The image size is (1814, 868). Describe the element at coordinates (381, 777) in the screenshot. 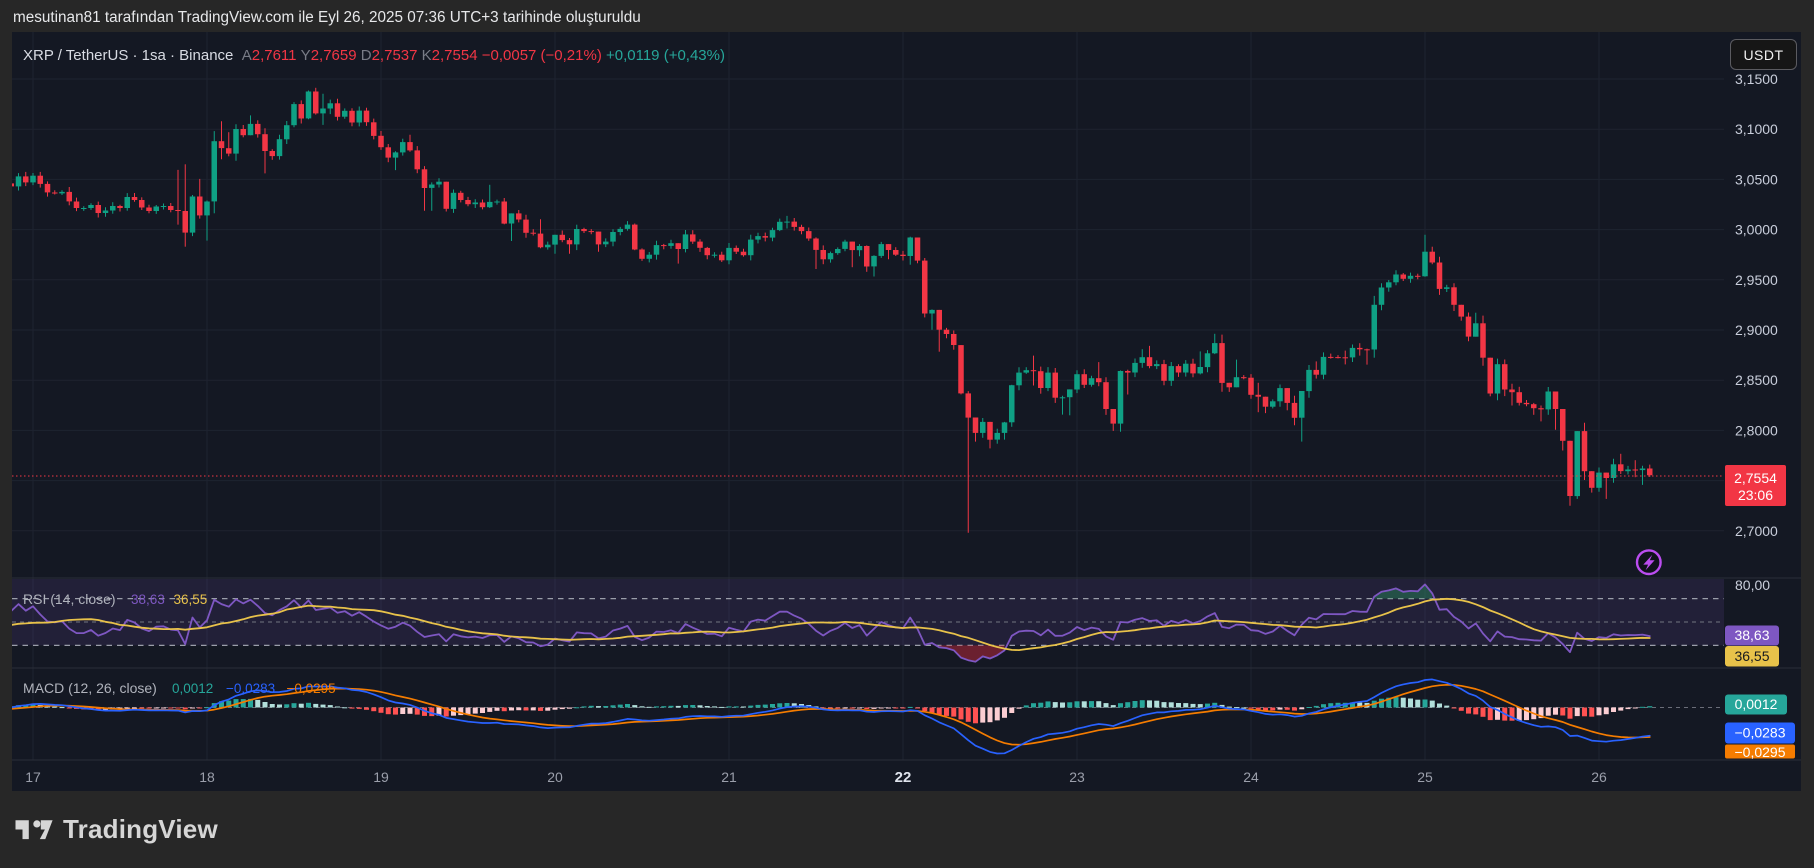

I see `svg-text: 19` at that location.